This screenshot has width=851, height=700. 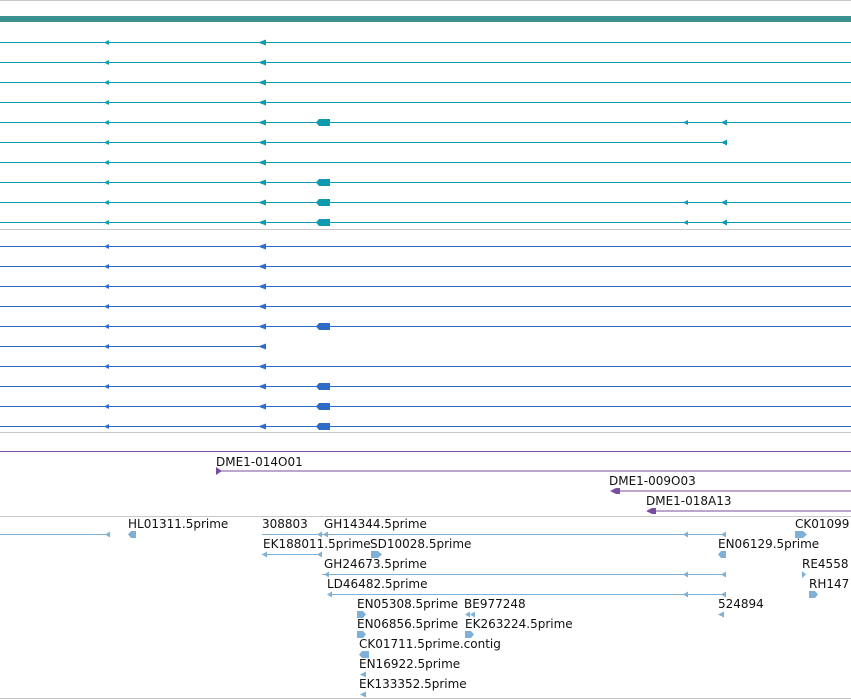 I want to click on est-label: 524894, so click(x=741, y=604).